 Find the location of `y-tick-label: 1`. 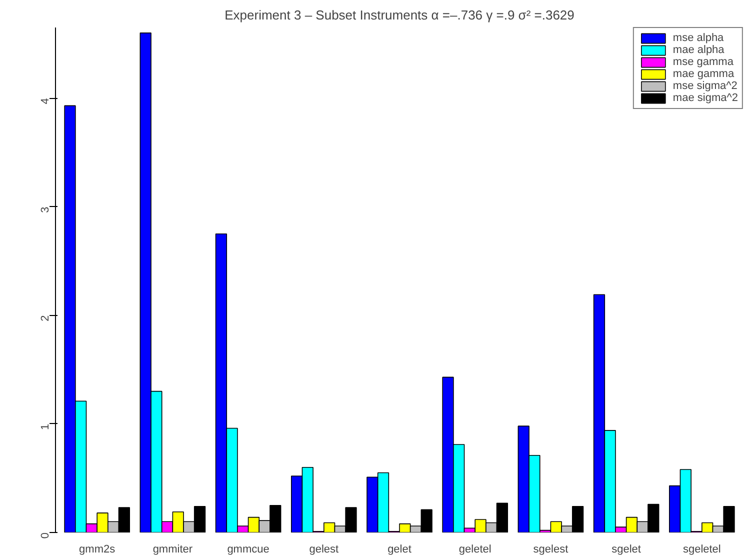

y-tick-label: 1 is located at coordinates (46, 427).